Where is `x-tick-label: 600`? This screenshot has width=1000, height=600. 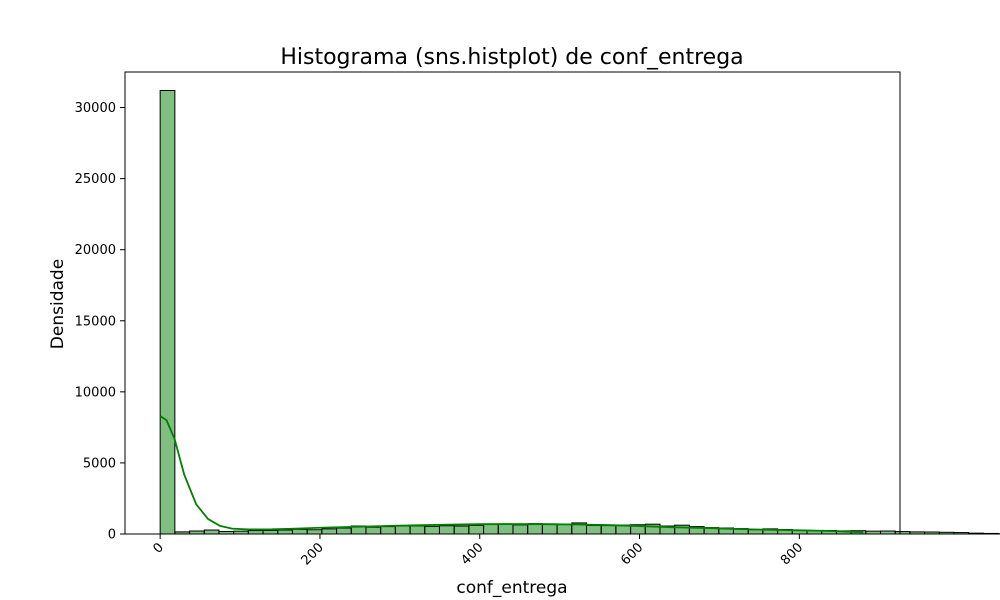
x-tick-label: 600 is located at coordinates (632, 554).